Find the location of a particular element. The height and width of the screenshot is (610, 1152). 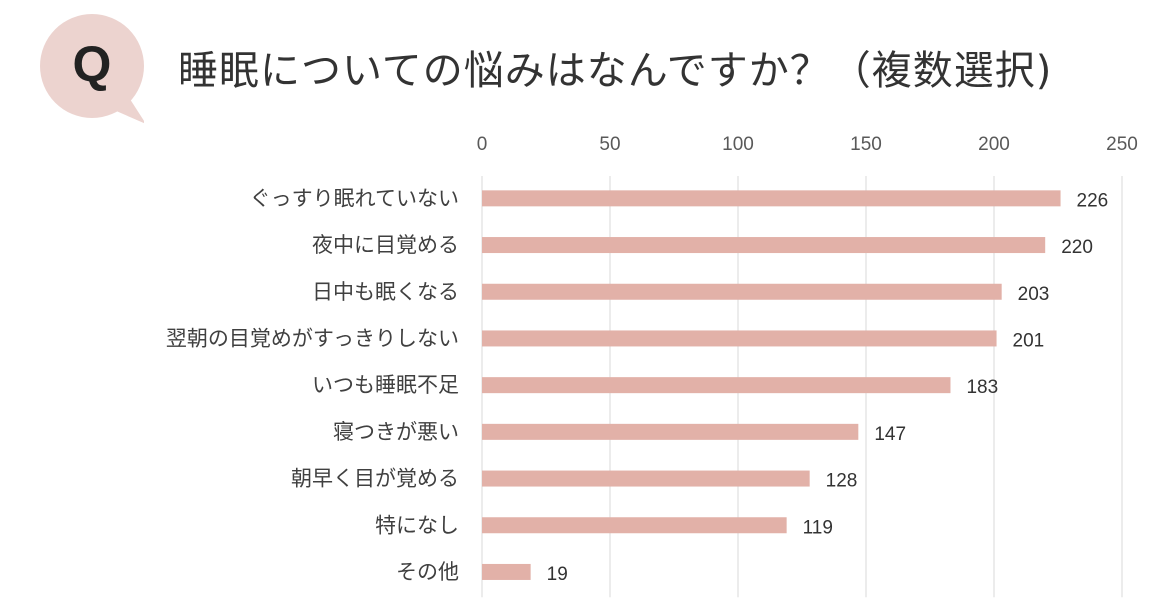

category-label: ぐっすり眠れていない is located at coordinates (354, 198).